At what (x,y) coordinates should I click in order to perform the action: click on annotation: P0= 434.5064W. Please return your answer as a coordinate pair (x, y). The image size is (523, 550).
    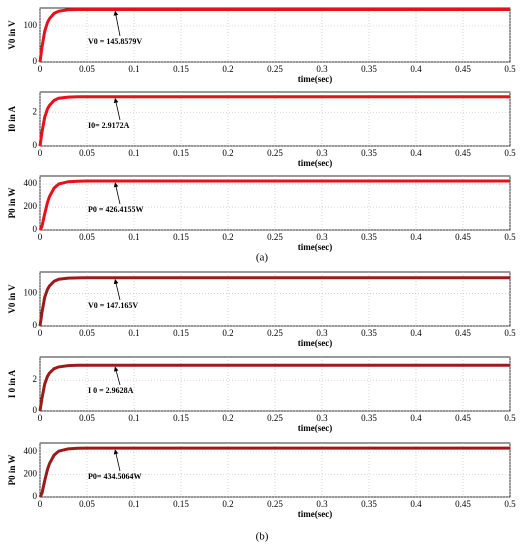
    Looking at the image, I should click on (114, 476).